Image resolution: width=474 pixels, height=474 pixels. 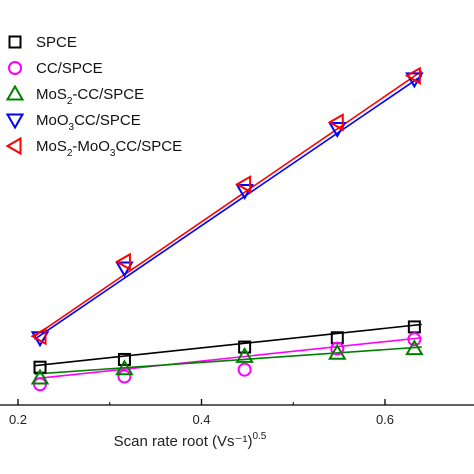 I want to click on legend-label-4-part-0: MoS, so click(x=51, y=146).